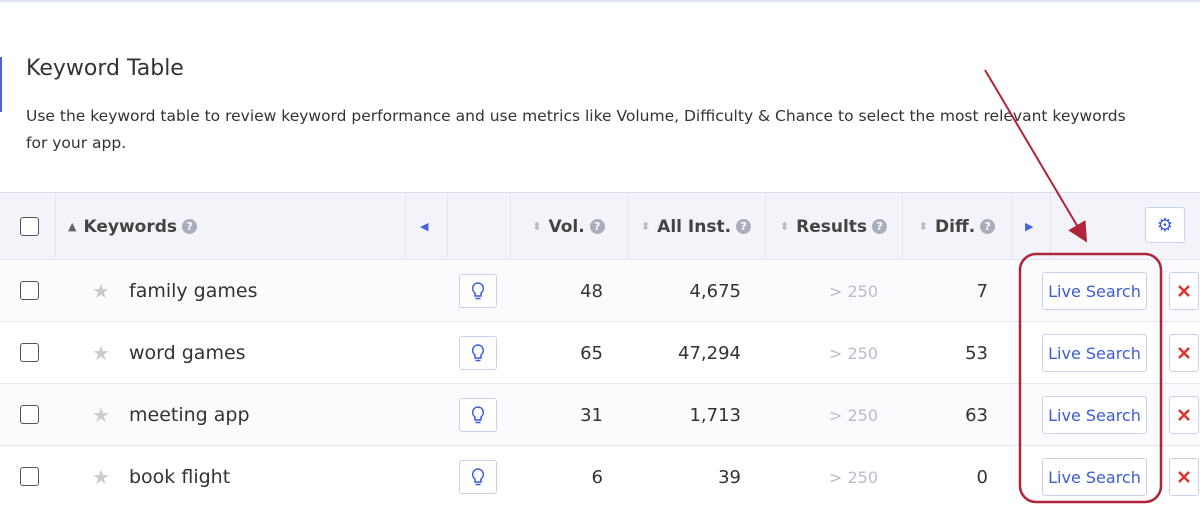 This screenshot has width=1200, height=506. Describe the element at coordinates (1090, 378) in the screenshot. I see `annotation-box` at that location.